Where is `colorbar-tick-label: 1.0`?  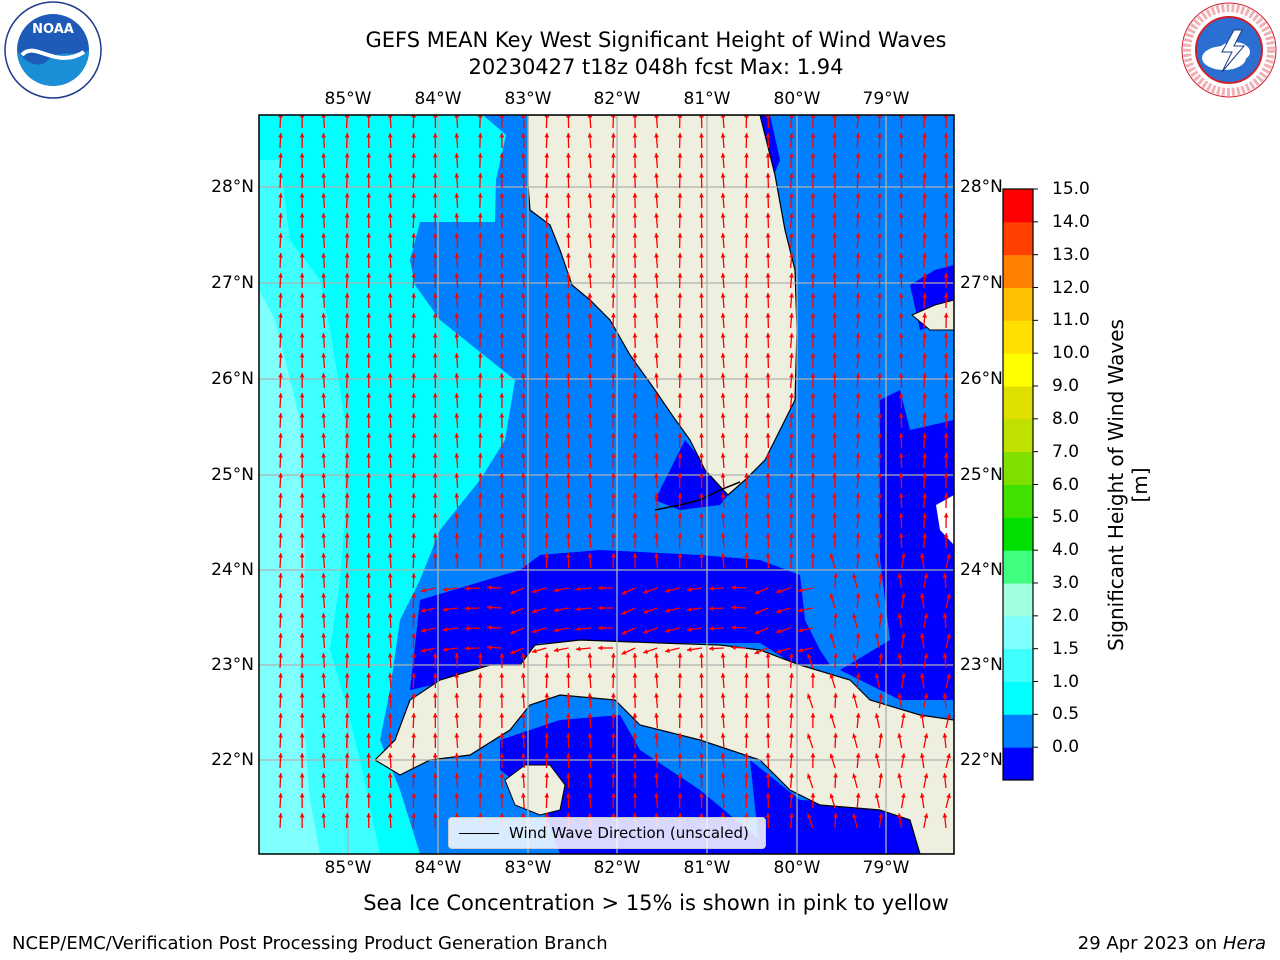 colorbar-tick-label: 1.0 is located at coordinates (1066, 681).